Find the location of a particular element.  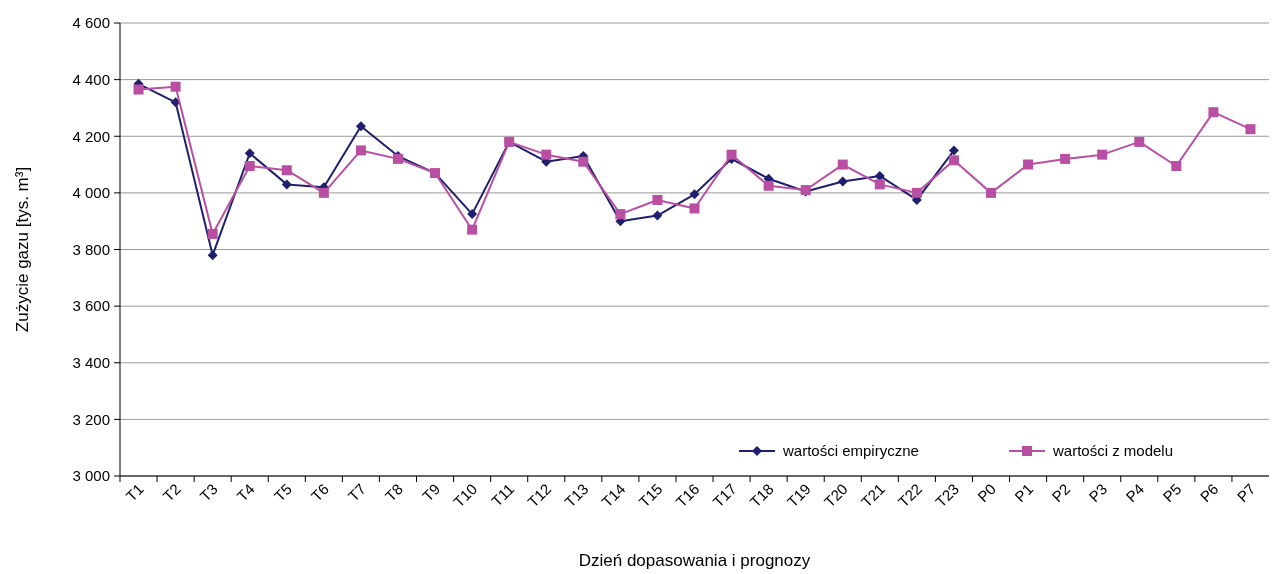

y-tick-label: 3 800 is located at coordinates (91, 249).